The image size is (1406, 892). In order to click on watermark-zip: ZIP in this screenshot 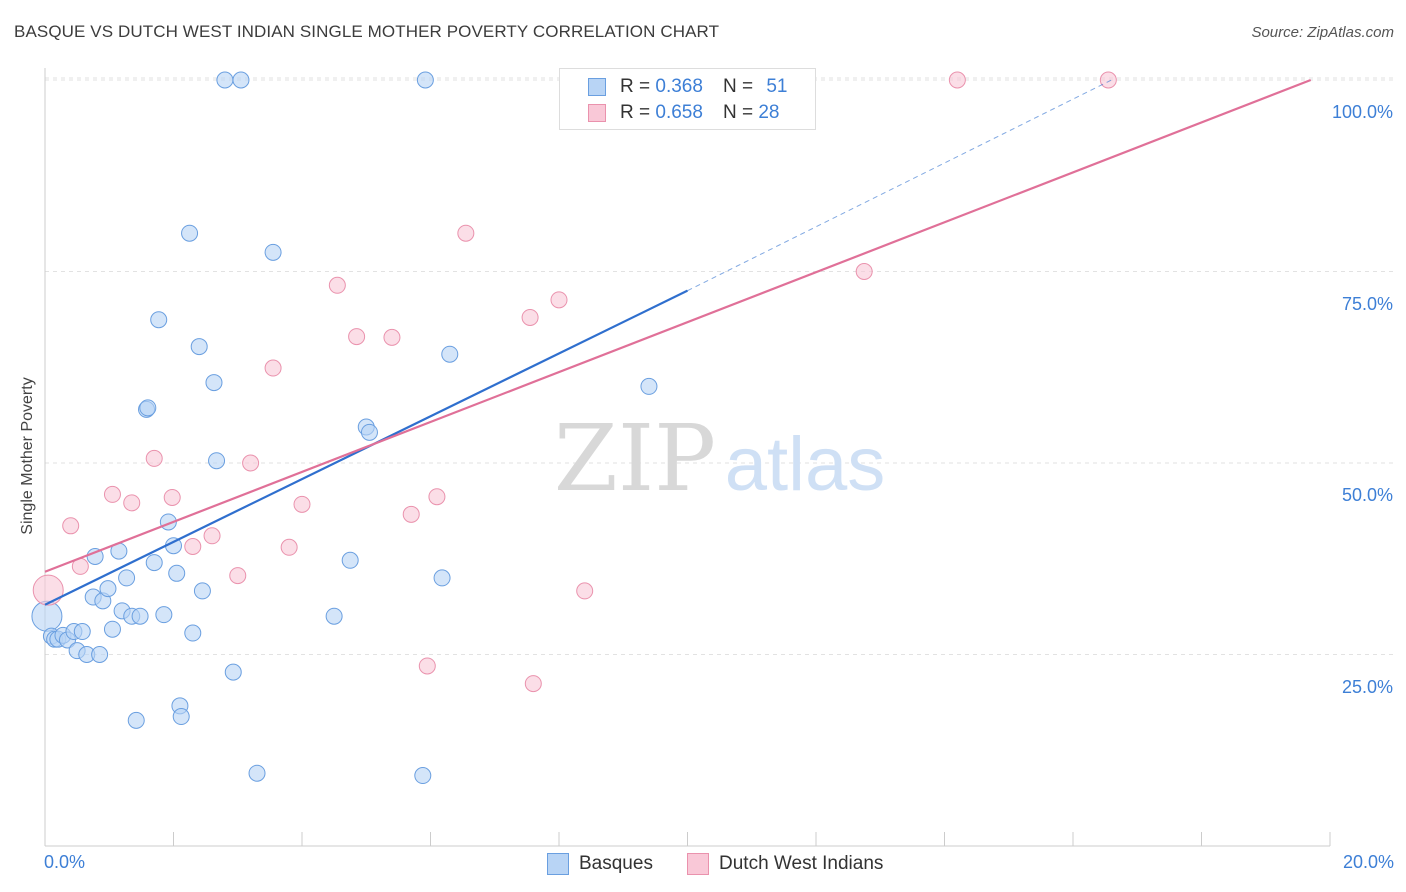, I will do `click(635, 458)`.